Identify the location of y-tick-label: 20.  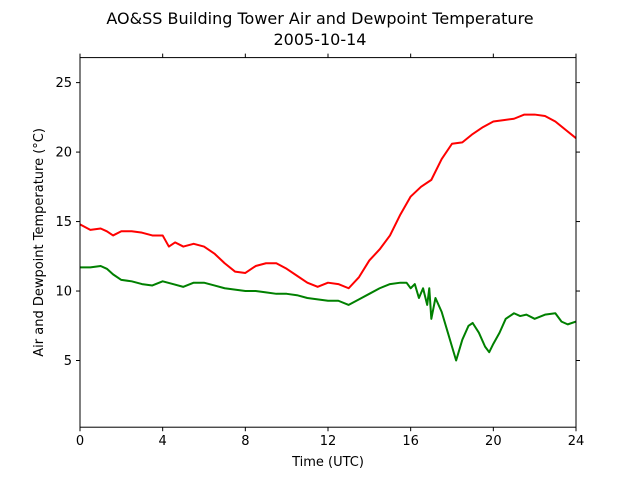
(63, 153).